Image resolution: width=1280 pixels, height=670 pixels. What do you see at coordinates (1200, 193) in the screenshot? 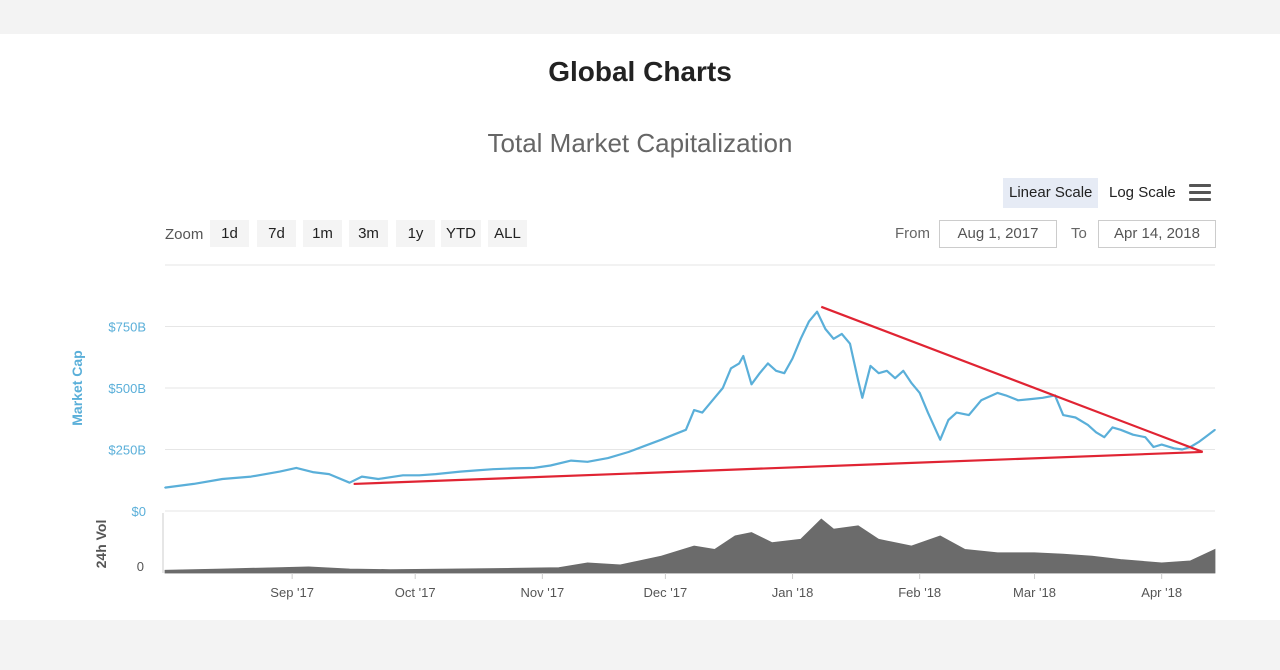
I see `hamburger-menu-icon` at bounding box center [1200, 193].